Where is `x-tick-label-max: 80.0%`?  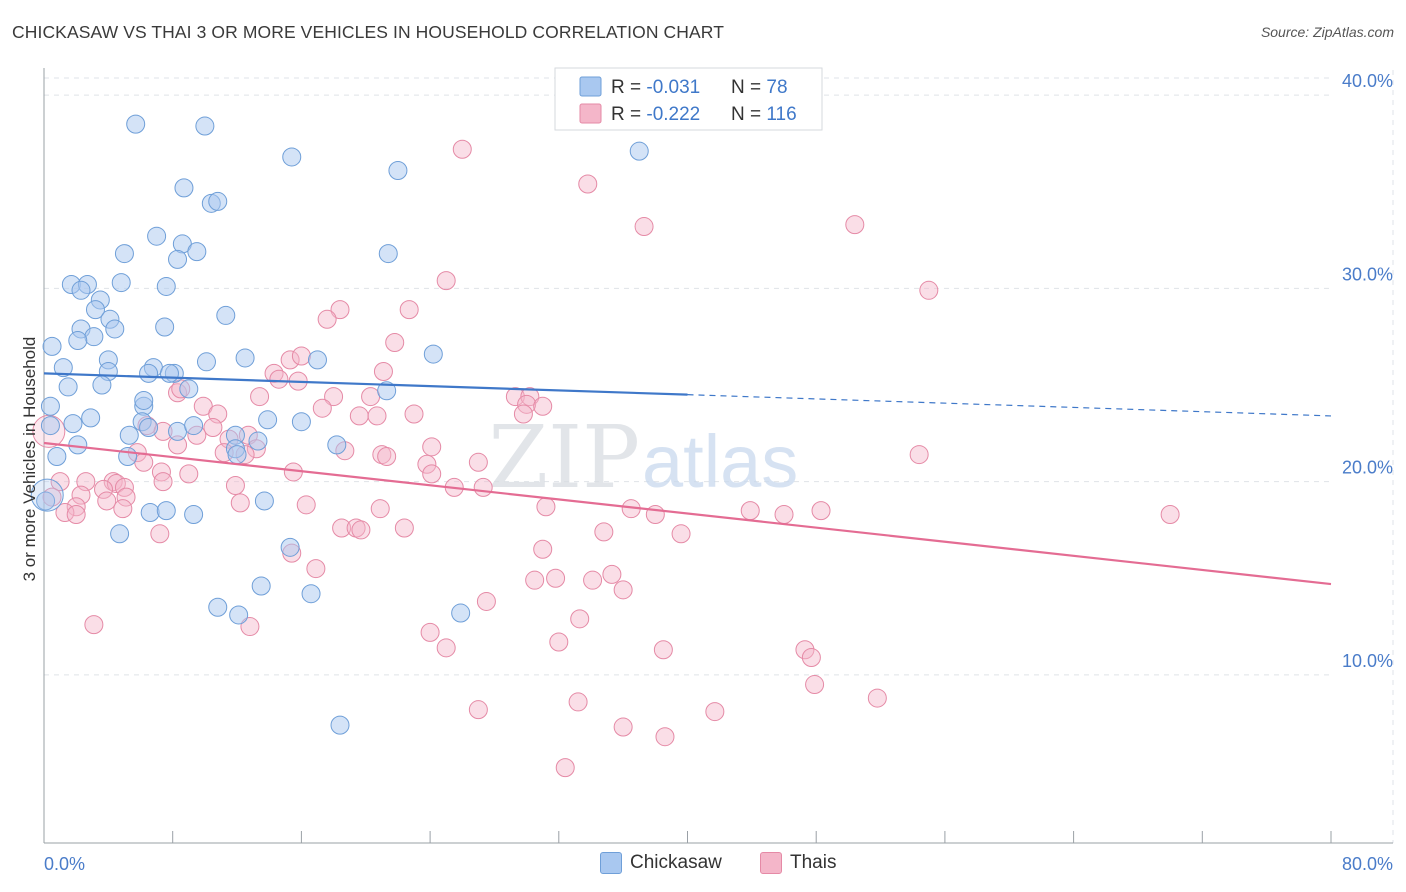 x-tick-label-max: 80.0% is located at coordinates (1367, 864).